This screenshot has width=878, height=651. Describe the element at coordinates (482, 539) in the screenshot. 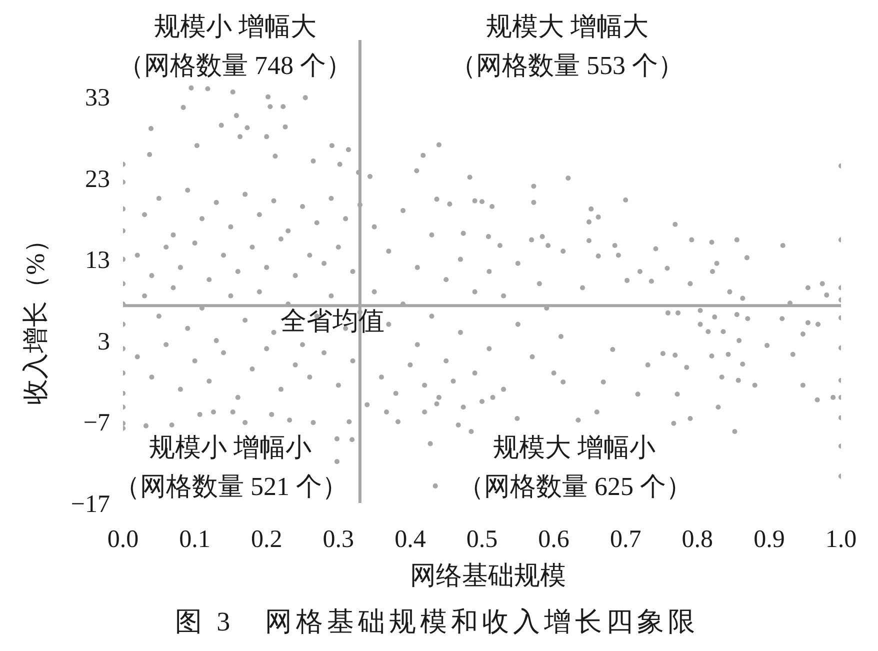

I see `x-tick-label: 0.5` at that location.